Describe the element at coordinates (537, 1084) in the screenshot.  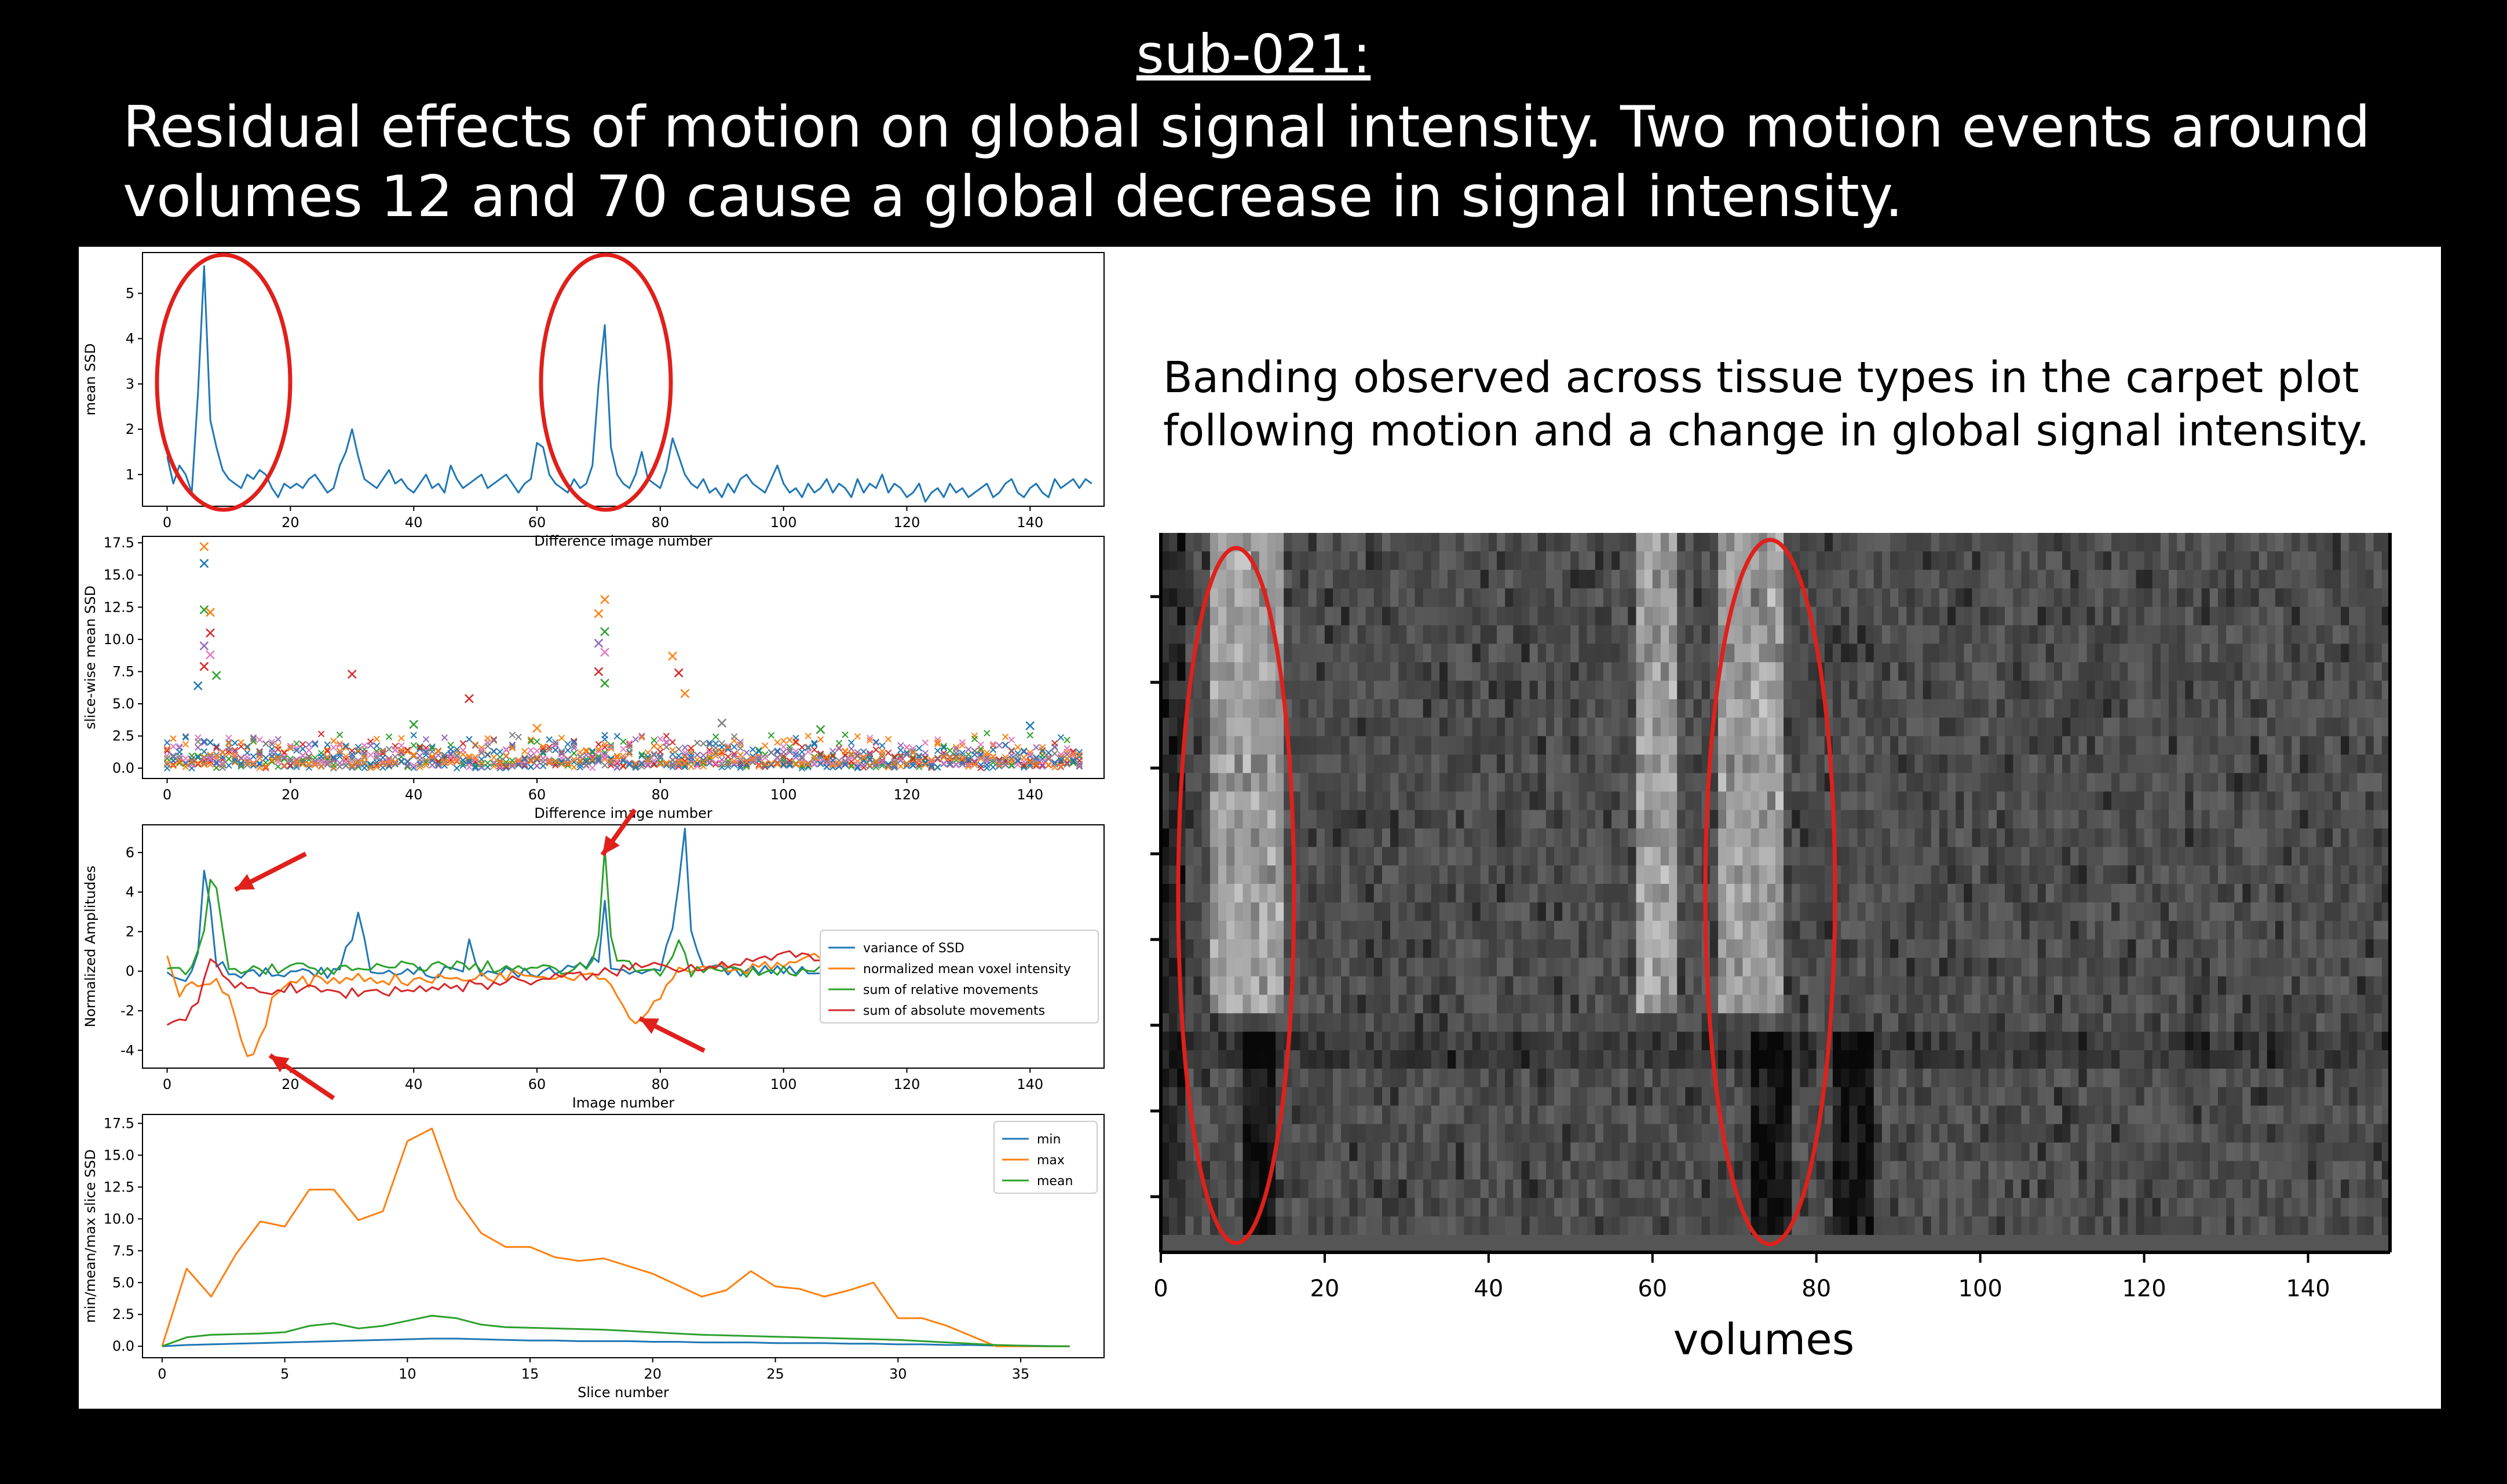
I see `x-tick-label: 60` at that location.